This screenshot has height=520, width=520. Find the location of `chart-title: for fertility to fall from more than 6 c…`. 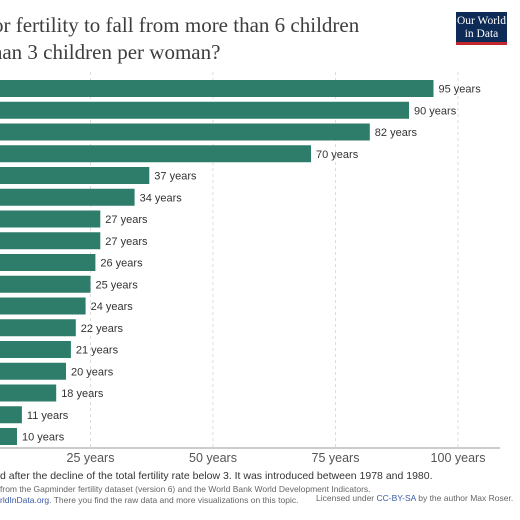

chart-title: for fertility to fall from more than 6 c… is located at coordinates (225, 39).